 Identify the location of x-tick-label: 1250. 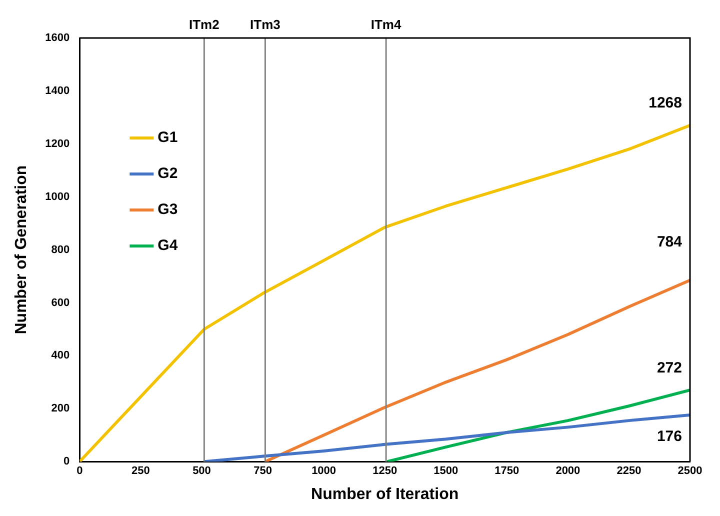
(385, 471).